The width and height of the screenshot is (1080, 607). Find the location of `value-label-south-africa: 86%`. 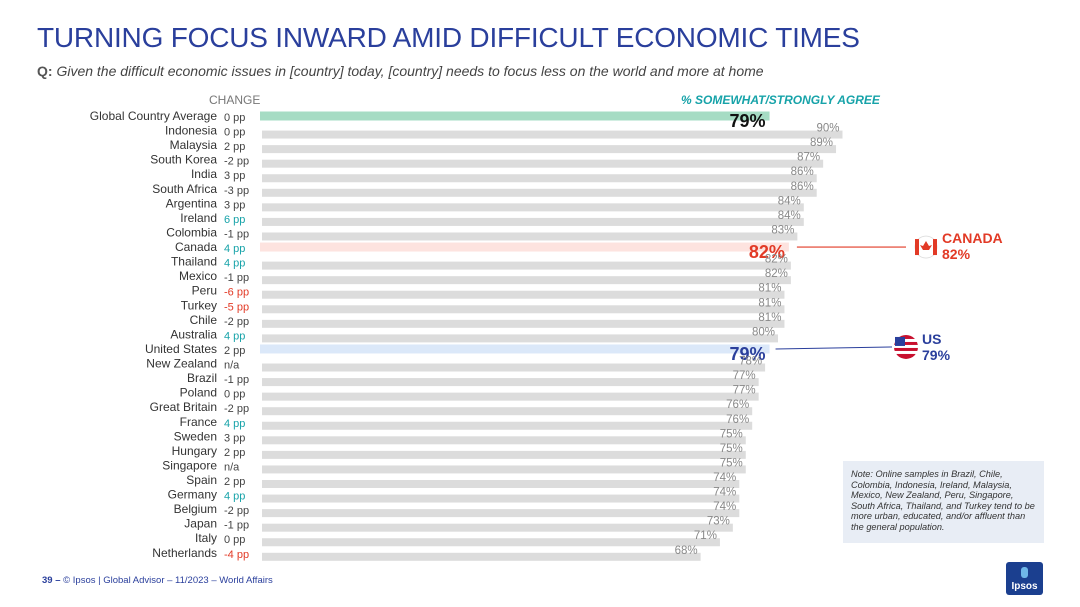

value-label-south-africa: 86% is located at coordinates (802, 187).